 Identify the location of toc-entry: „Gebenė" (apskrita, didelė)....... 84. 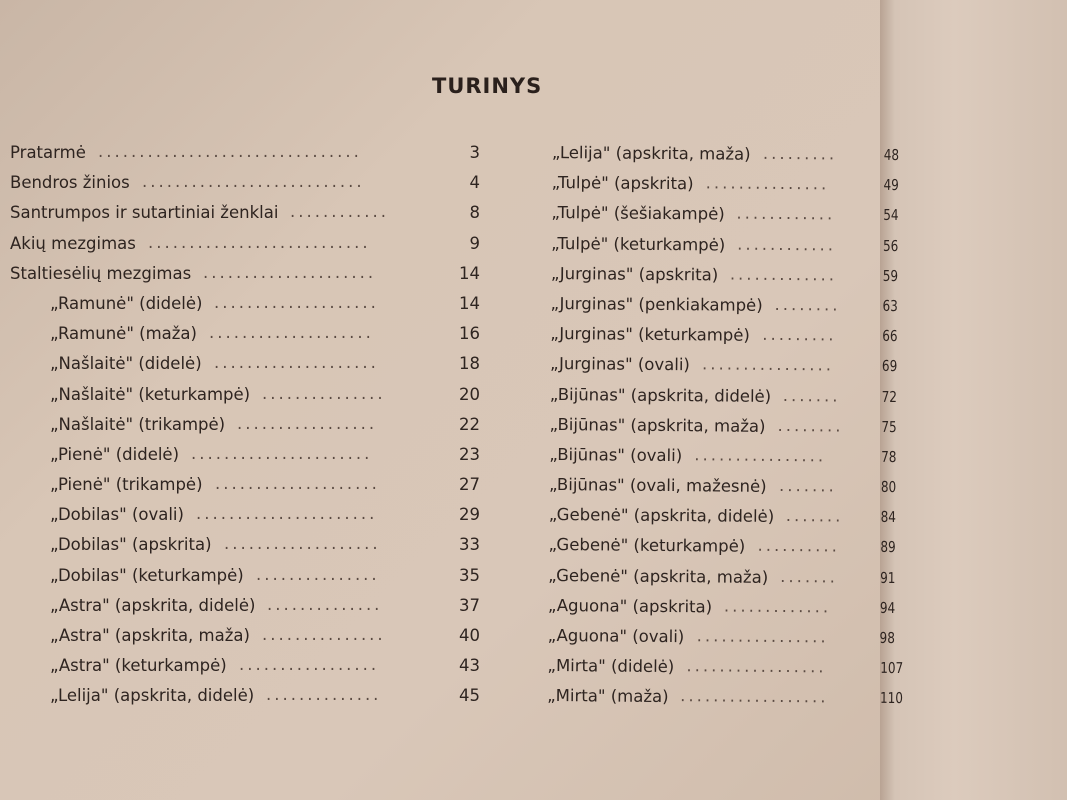
(739, 522).